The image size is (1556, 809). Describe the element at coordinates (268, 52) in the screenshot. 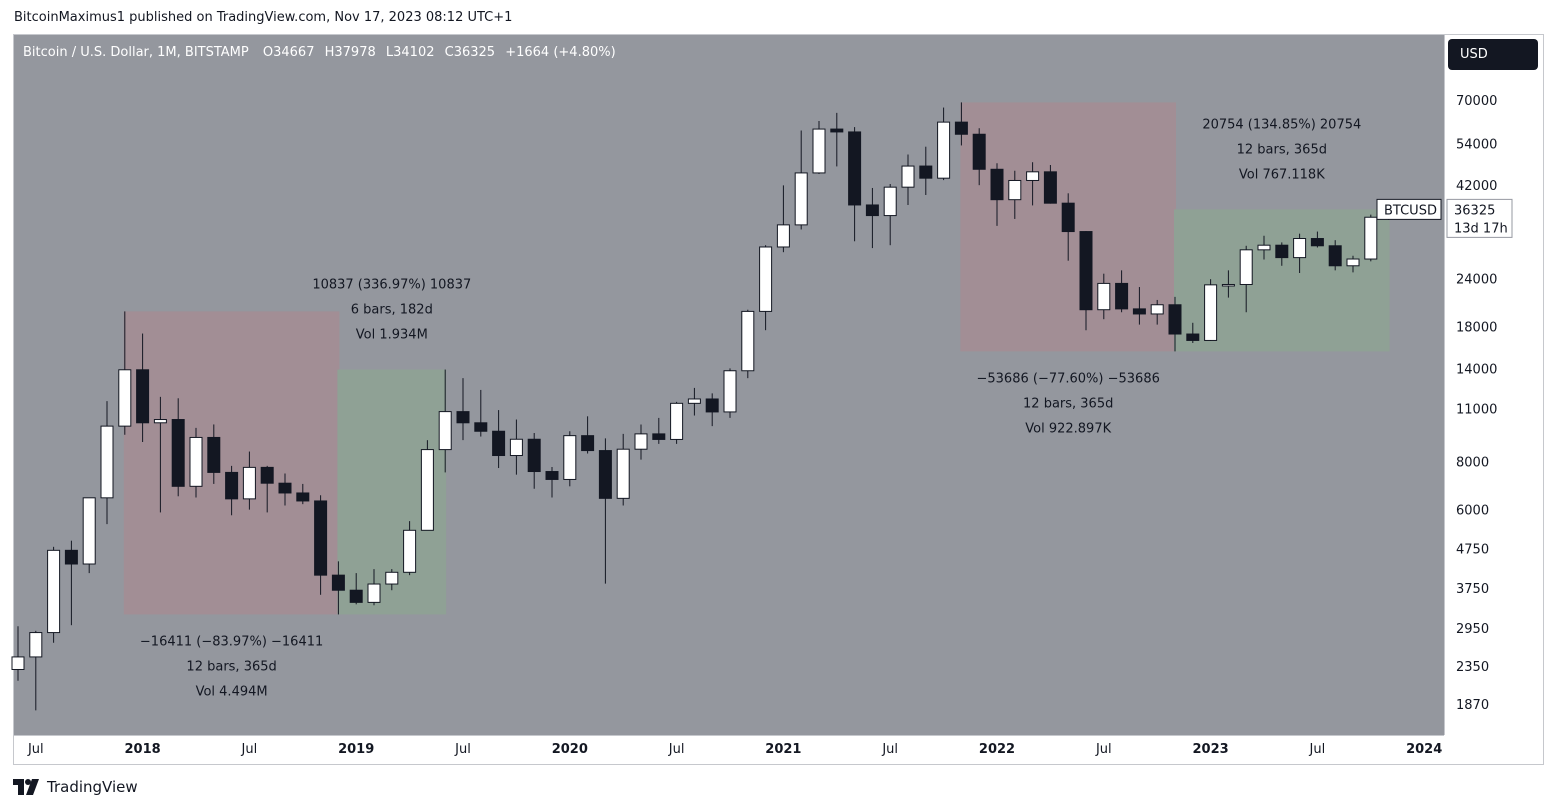

I see `open-label: O` at that location.